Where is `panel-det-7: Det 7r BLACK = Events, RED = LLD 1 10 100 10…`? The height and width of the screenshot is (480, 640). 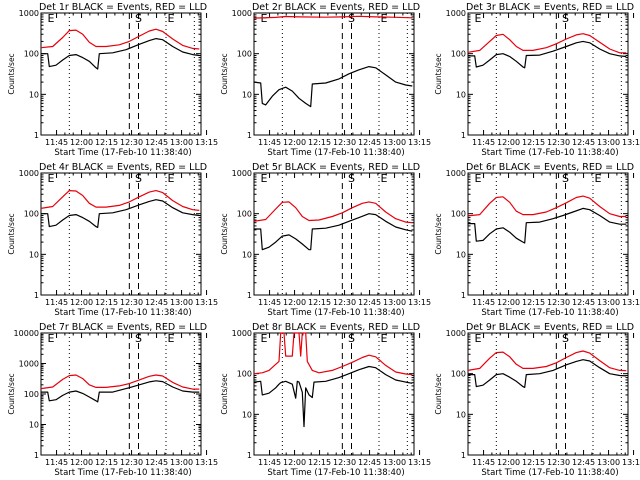
panel-det-7: Det 7r BLACK = Events, RED = LLD 1 10 100 10… is located at coordinates (112, 400).